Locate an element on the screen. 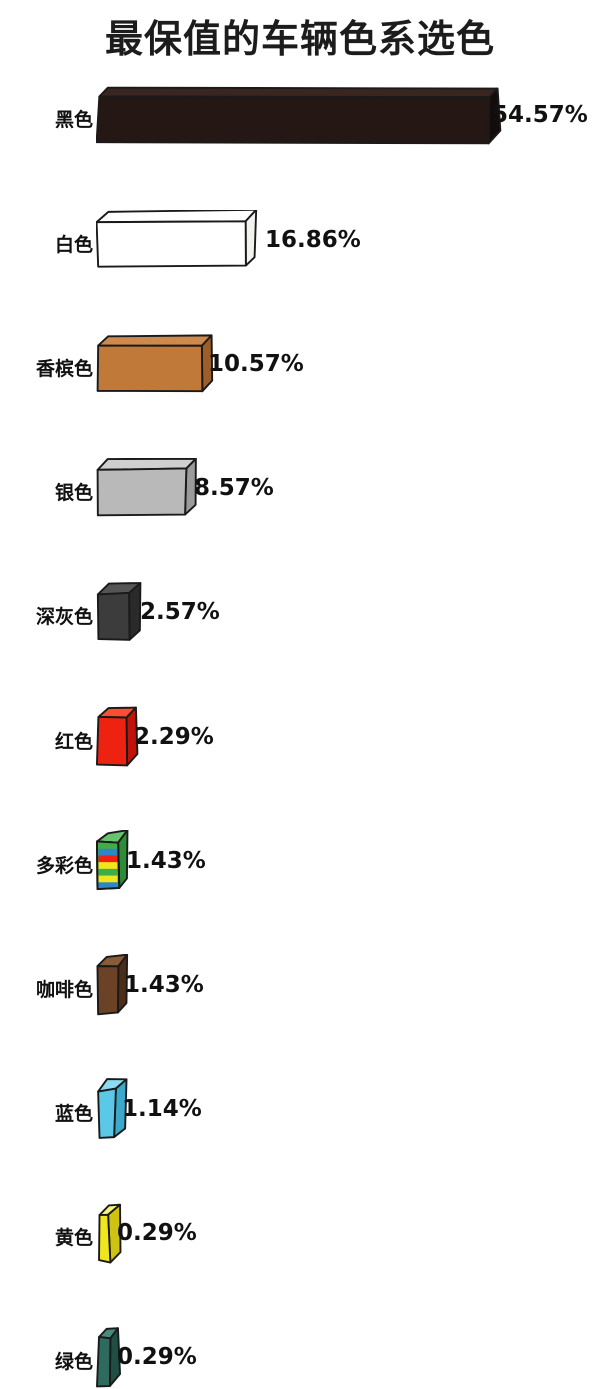  bar-value-label: 54.57% is located at coordinates (540, 115).